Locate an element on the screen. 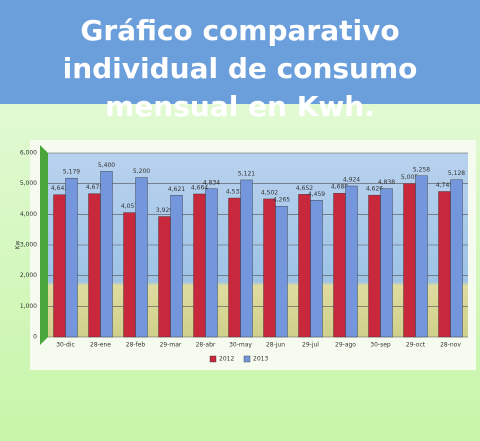 This screenshot has width=480, height=441. x-tick-label: 29-ago is located at coordinates (345, 345).